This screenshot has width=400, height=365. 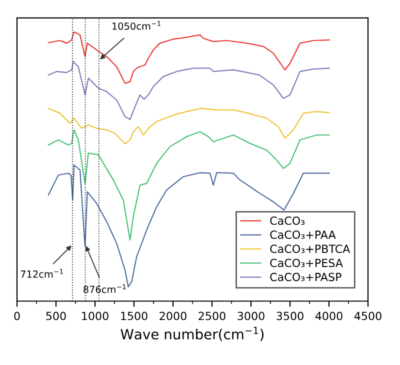 I want to click on legend-label: CaCO₃+PASP, so click(x=306, y=277).